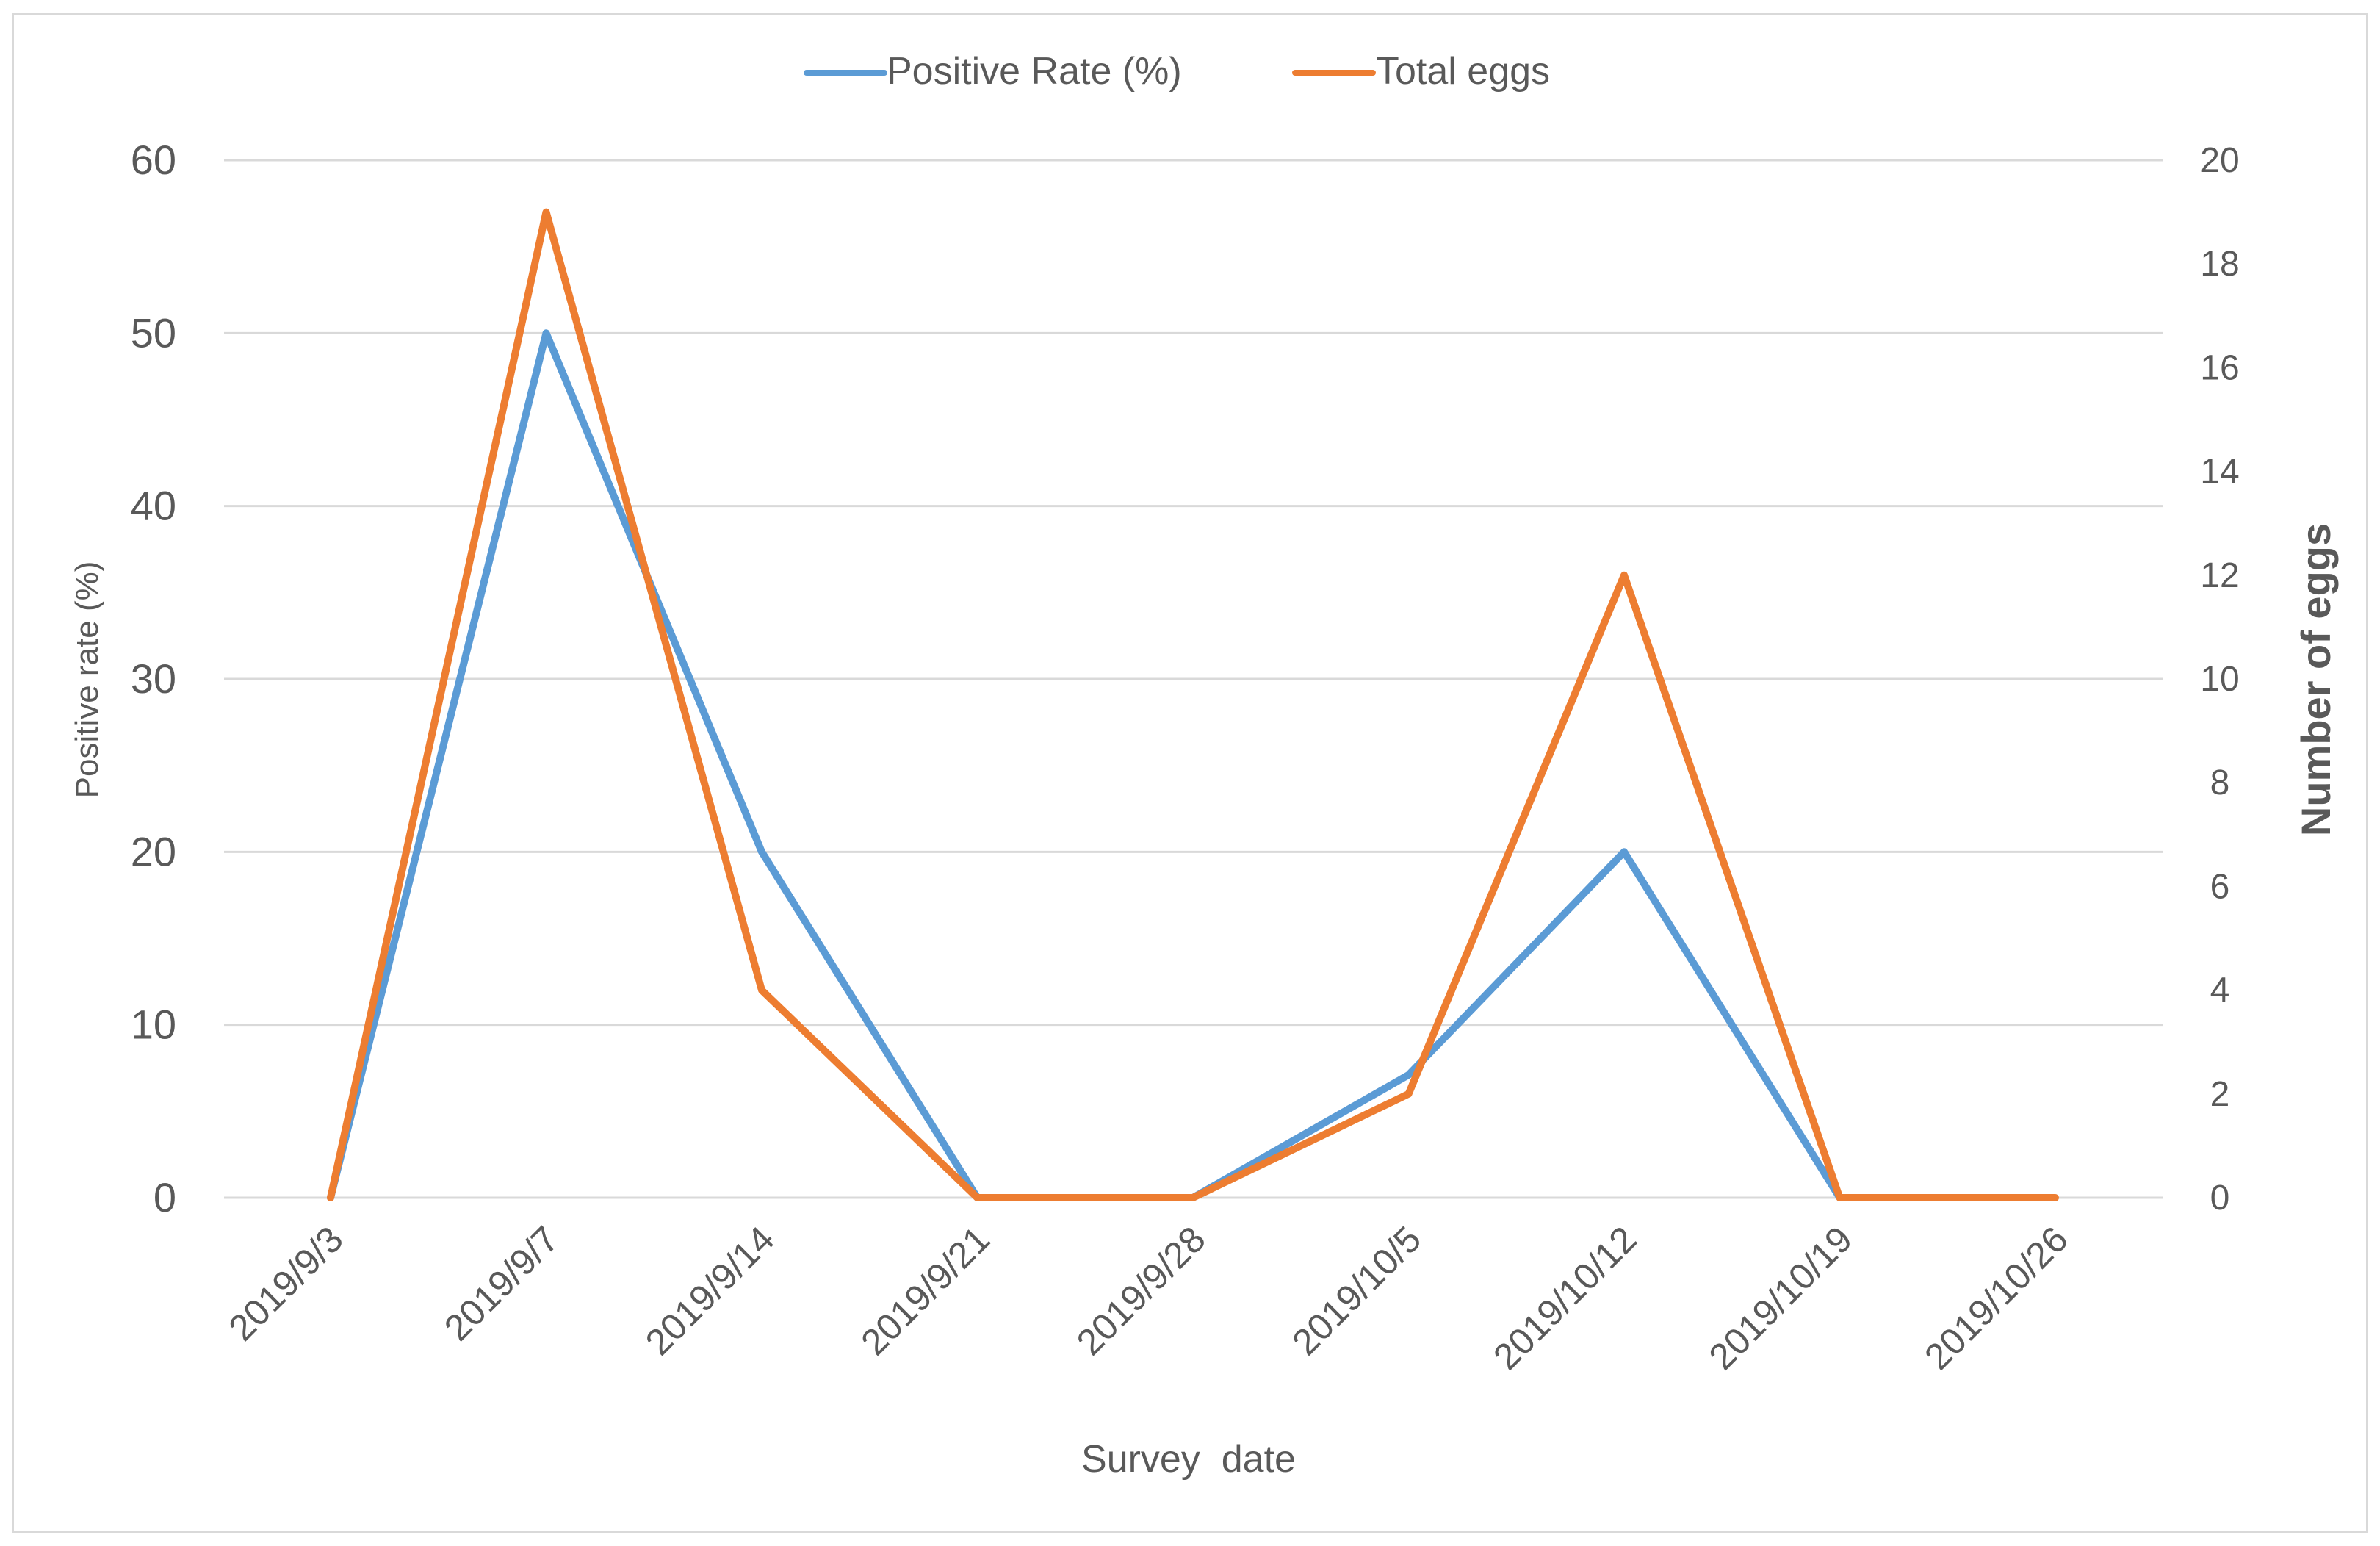  I want to click on right-tick-label: 8, so click(2220, 782).